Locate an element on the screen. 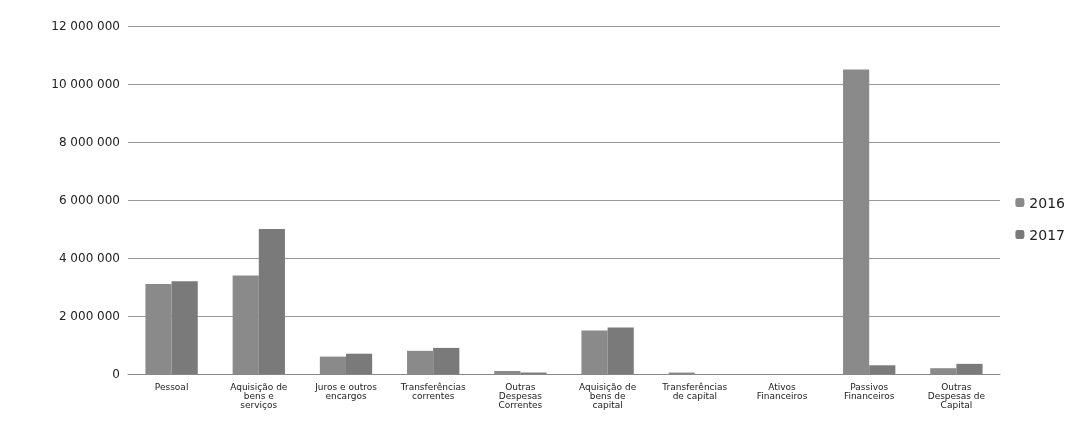 This screenshot has width=1088, height=437. y-tick-label: 2 000 000 is located at coordinates (89, 316).